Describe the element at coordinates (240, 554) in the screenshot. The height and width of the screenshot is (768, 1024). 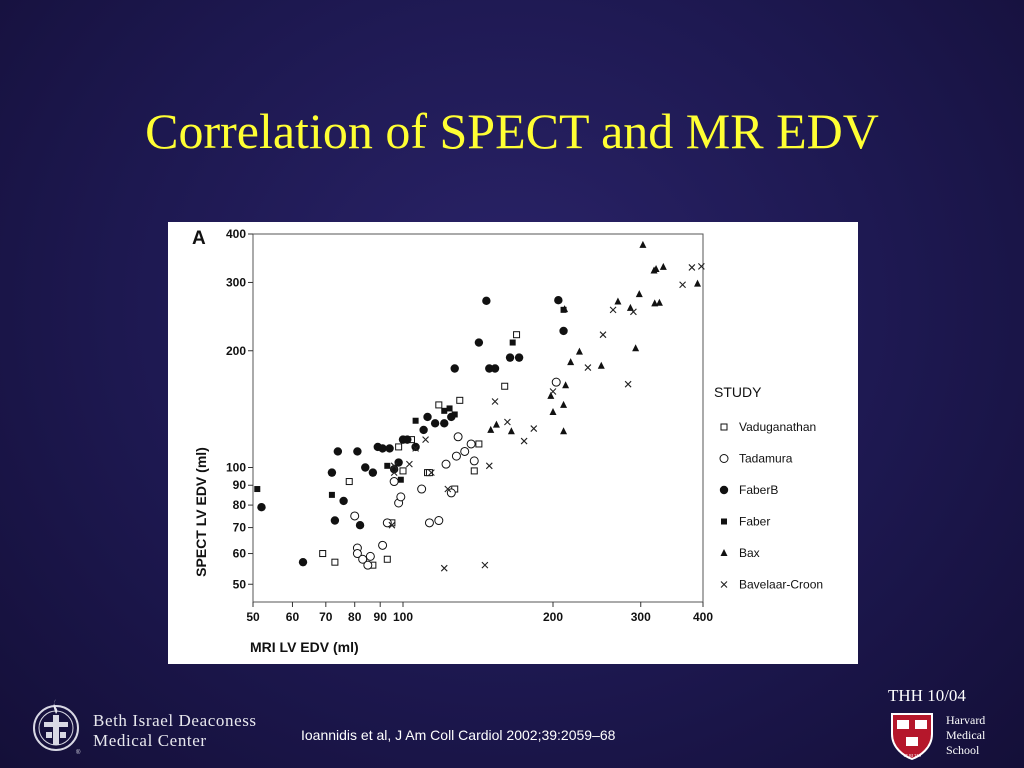
I see `y-tick-label: 60` at that location.